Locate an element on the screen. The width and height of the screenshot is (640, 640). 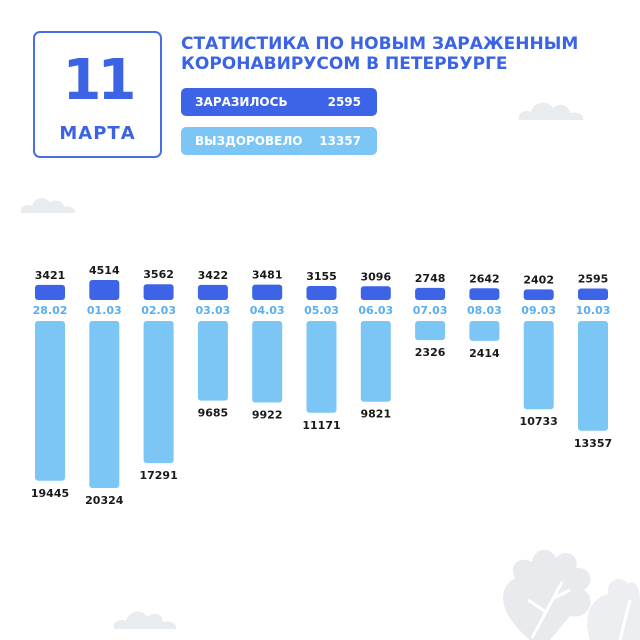
value-label-infected: 3481 is located at coordinates (267, 275).